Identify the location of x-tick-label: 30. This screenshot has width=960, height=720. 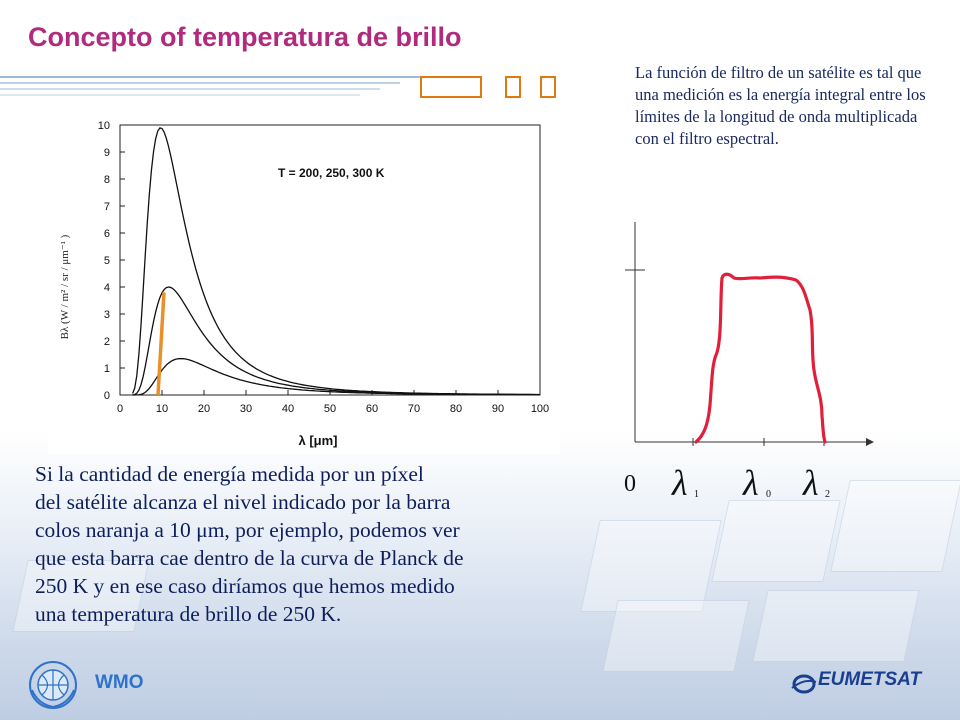
(246, 409).